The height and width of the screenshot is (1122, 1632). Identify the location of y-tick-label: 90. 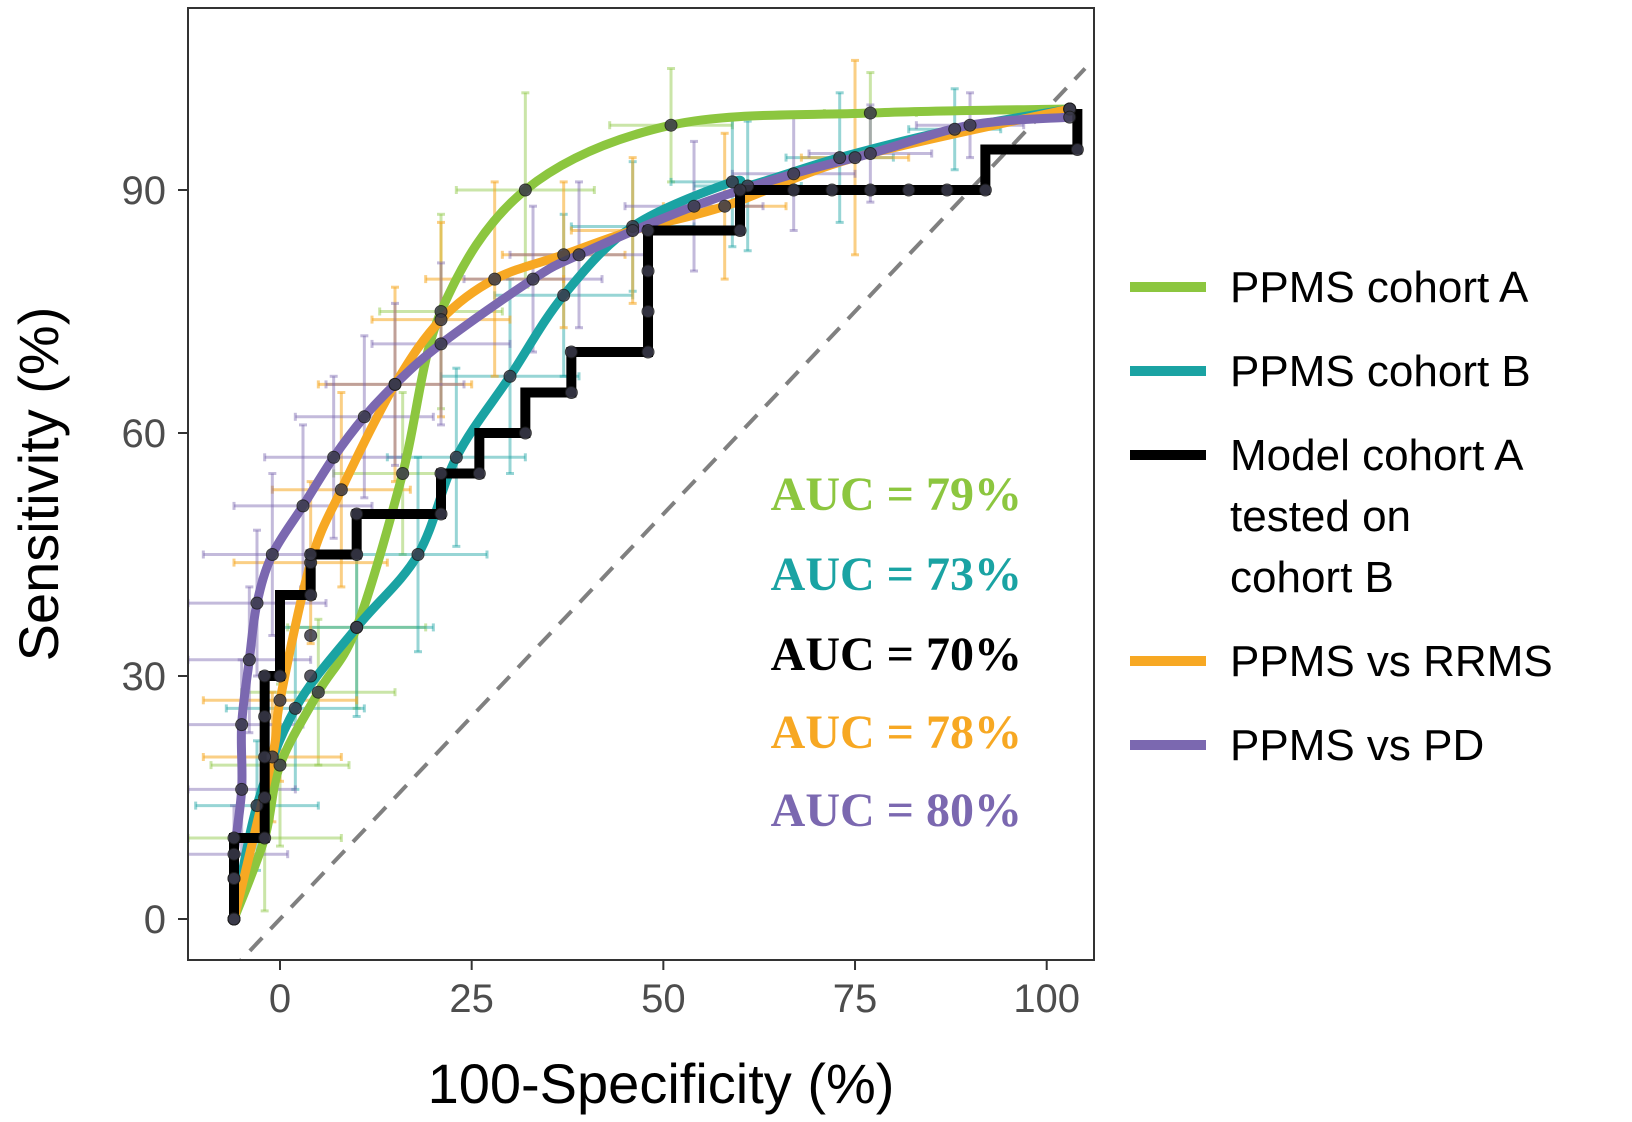
(144, 191).